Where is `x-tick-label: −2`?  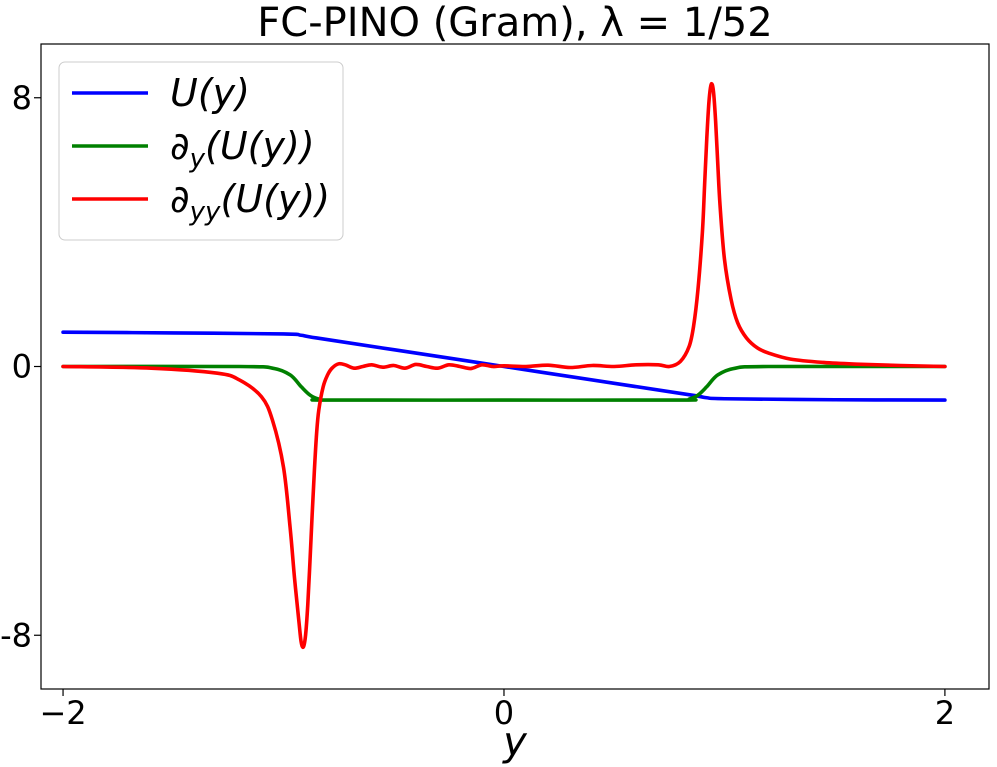
x-tick-label: −2 is located at coordinates (62, 713).